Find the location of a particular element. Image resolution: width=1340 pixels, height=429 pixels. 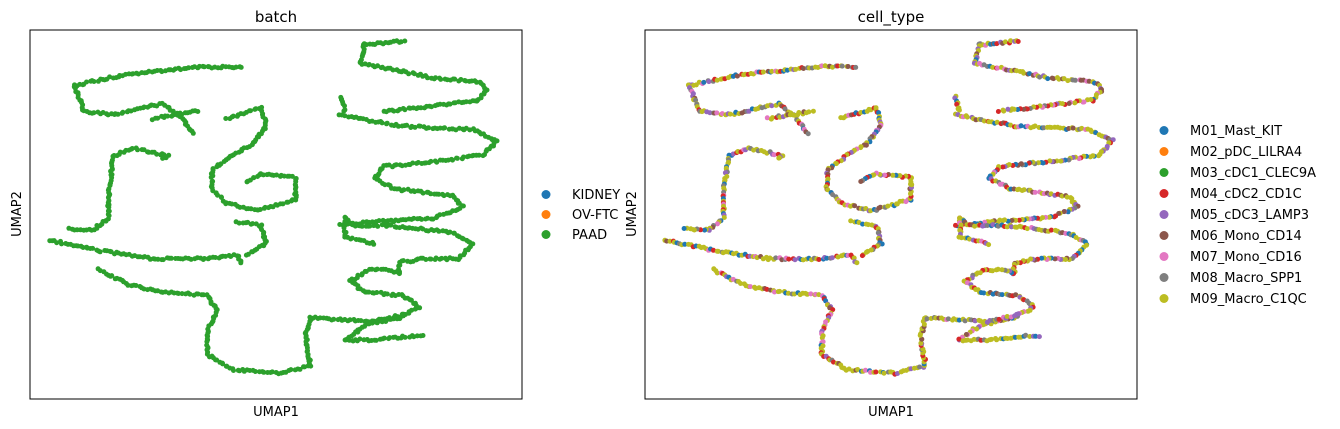

legend-item: PAAD is located at coordinates (574, 235).